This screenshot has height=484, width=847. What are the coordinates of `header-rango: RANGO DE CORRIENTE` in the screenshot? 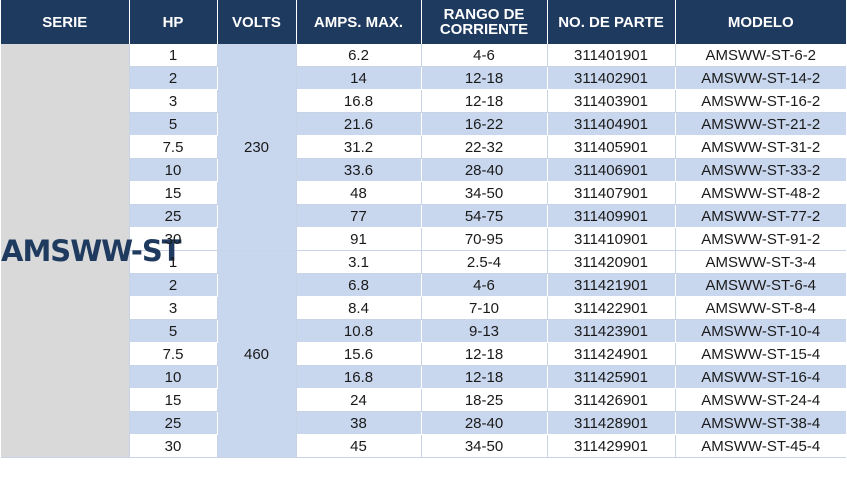 It's located at (484, 22).